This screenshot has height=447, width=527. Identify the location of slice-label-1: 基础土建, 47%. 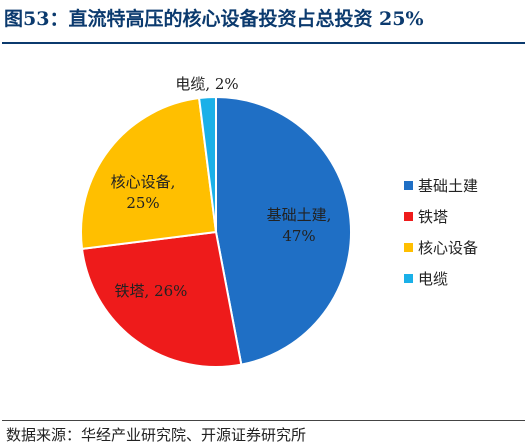
(299, 225).